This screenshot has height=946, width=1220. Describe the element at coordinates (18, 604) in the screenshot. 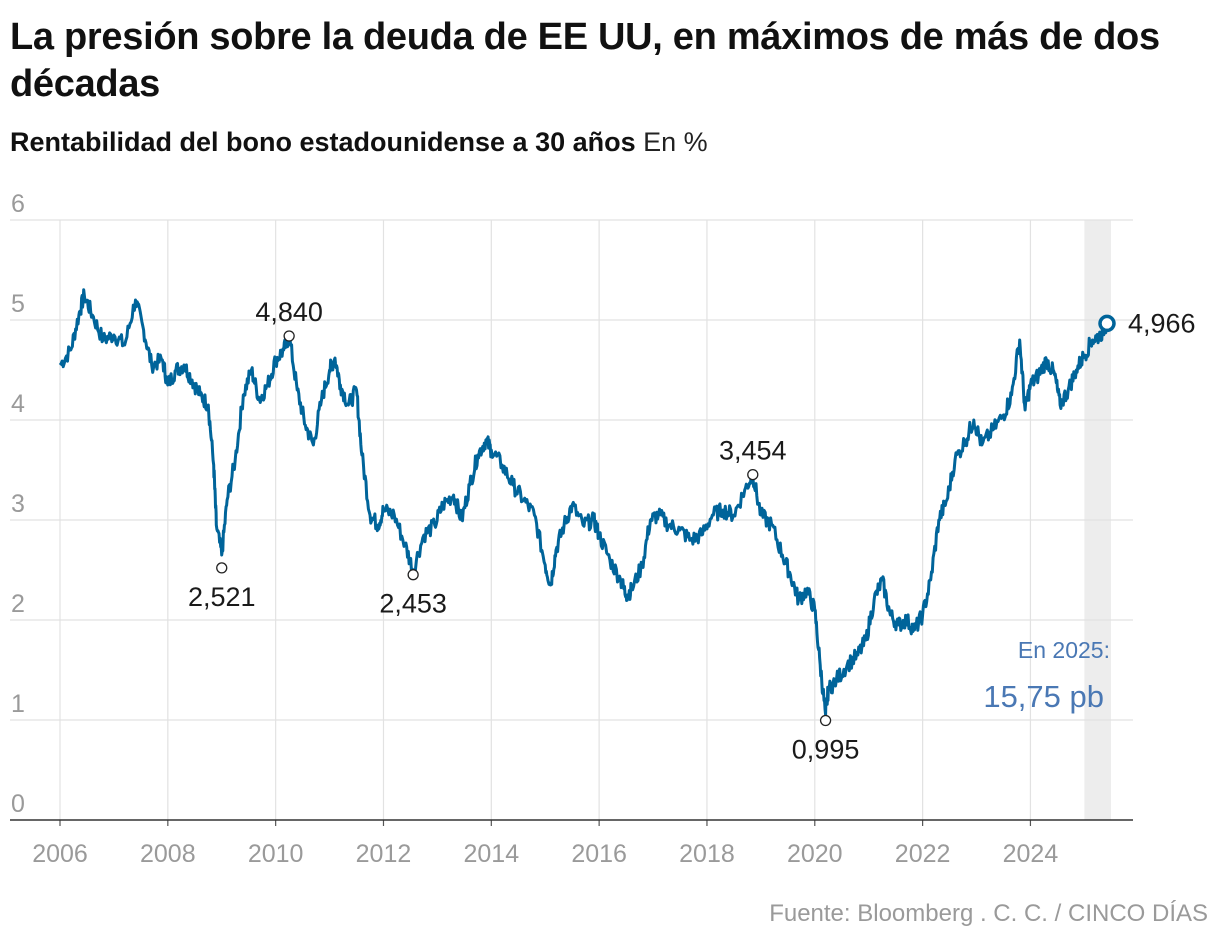

I see `y-tick-label: 2` at that location.